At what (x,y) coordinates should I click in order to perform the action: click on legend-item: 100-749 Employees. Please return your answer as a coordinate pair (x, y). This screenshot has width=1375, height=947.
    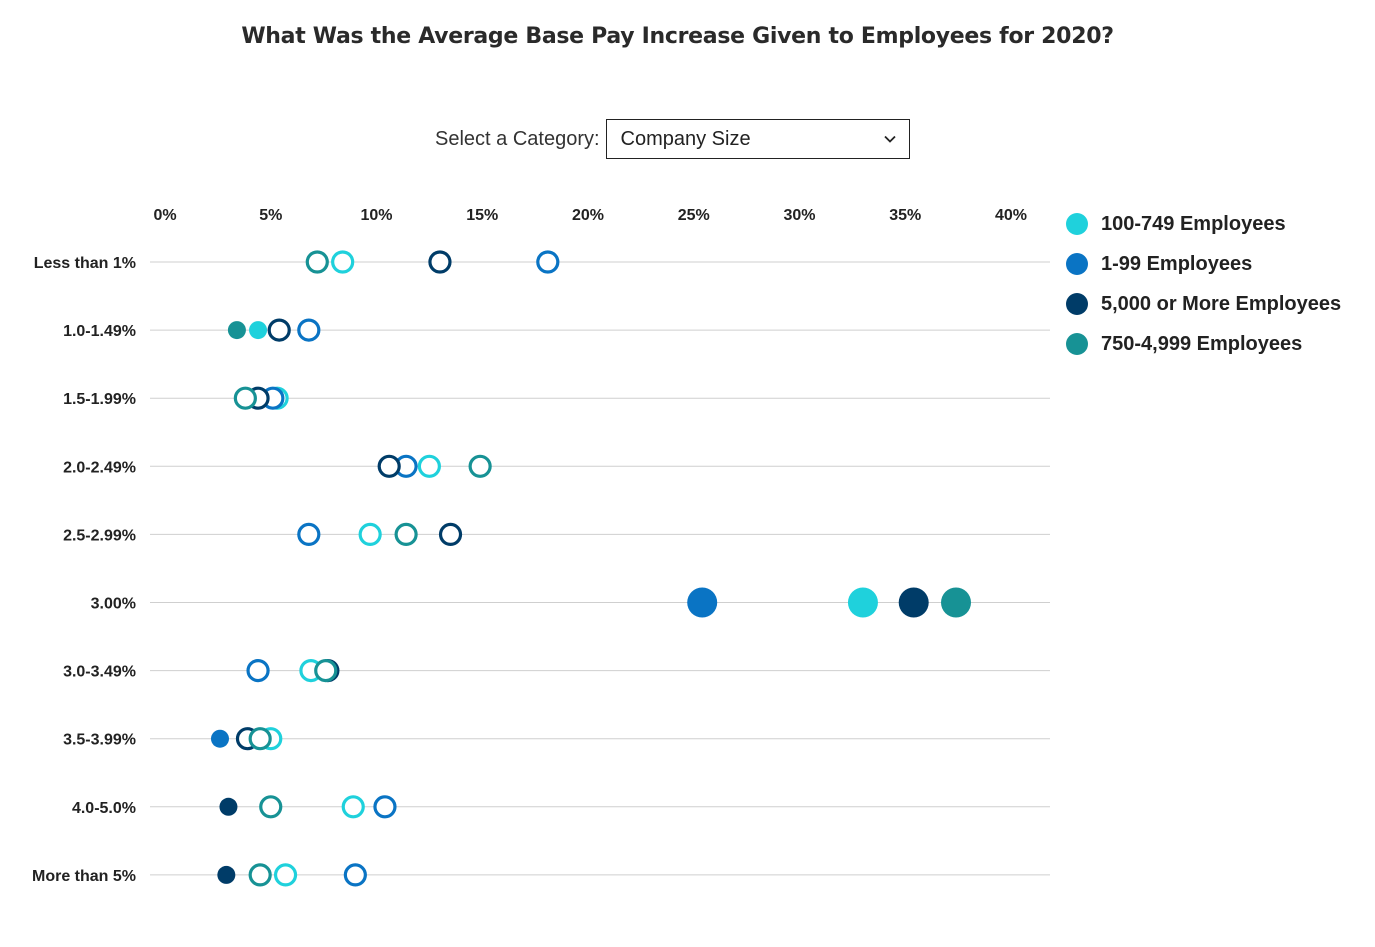
    Looking at the image, I should click on (1203, 224).